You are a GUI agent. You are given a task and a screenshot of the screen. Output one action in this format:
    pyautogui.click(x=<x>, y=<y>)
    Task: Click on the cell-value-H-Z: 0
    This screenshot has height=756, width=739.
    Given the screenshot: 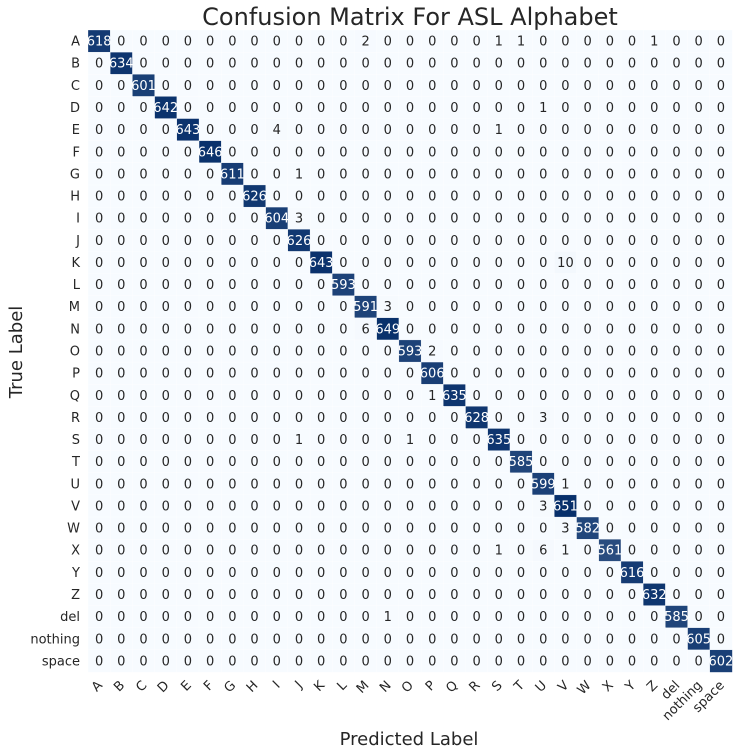 What is the action you would take?
    pyautogui.click(x=654, y=197)
    